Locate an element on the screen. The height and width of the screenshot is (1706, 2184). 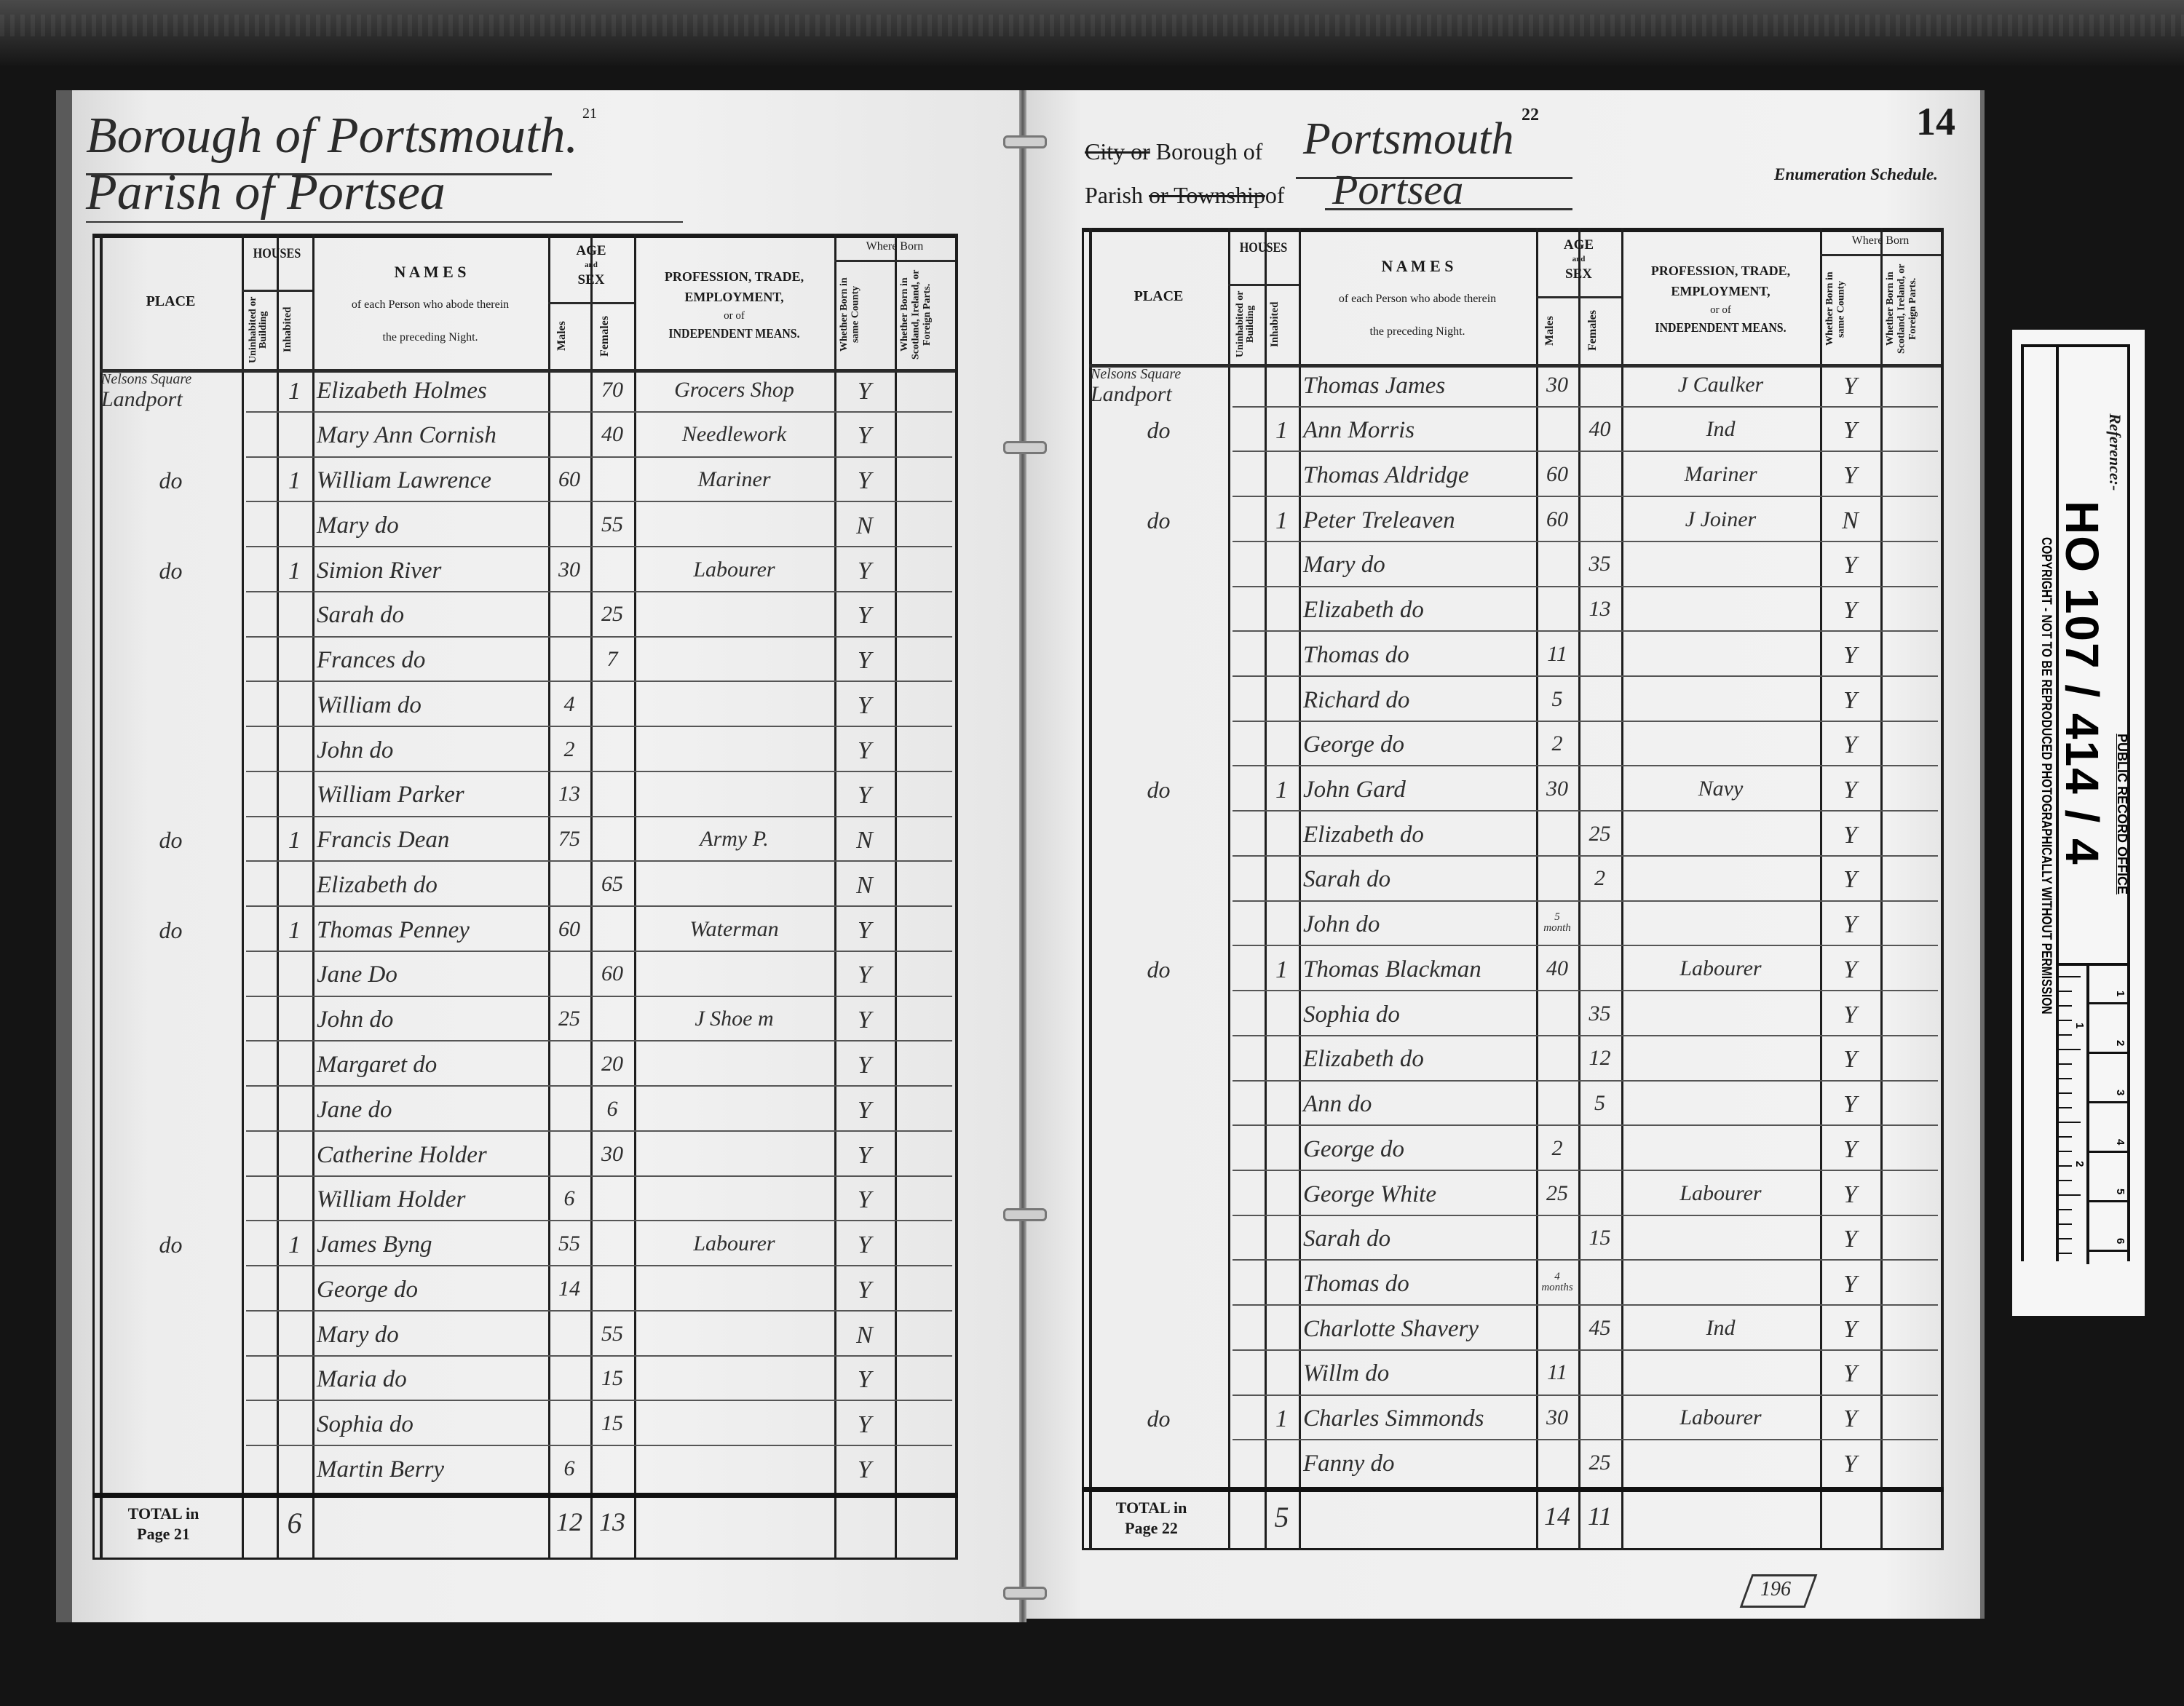
total-label: TOTAL in is located at coordinates (1151, 1508).